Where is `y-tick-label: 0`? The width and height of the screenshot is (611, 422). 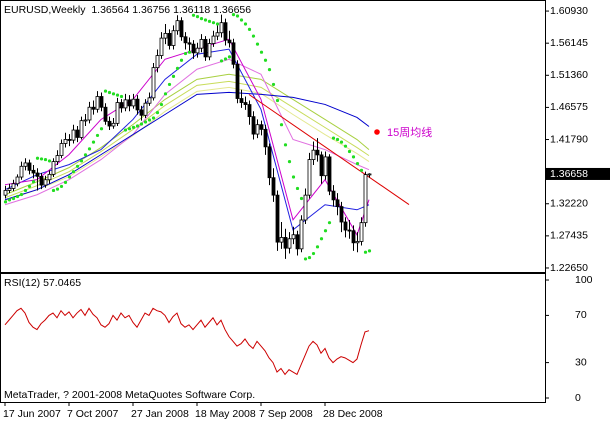 y-tick-label: 0 is located at coordinates (578, 398).